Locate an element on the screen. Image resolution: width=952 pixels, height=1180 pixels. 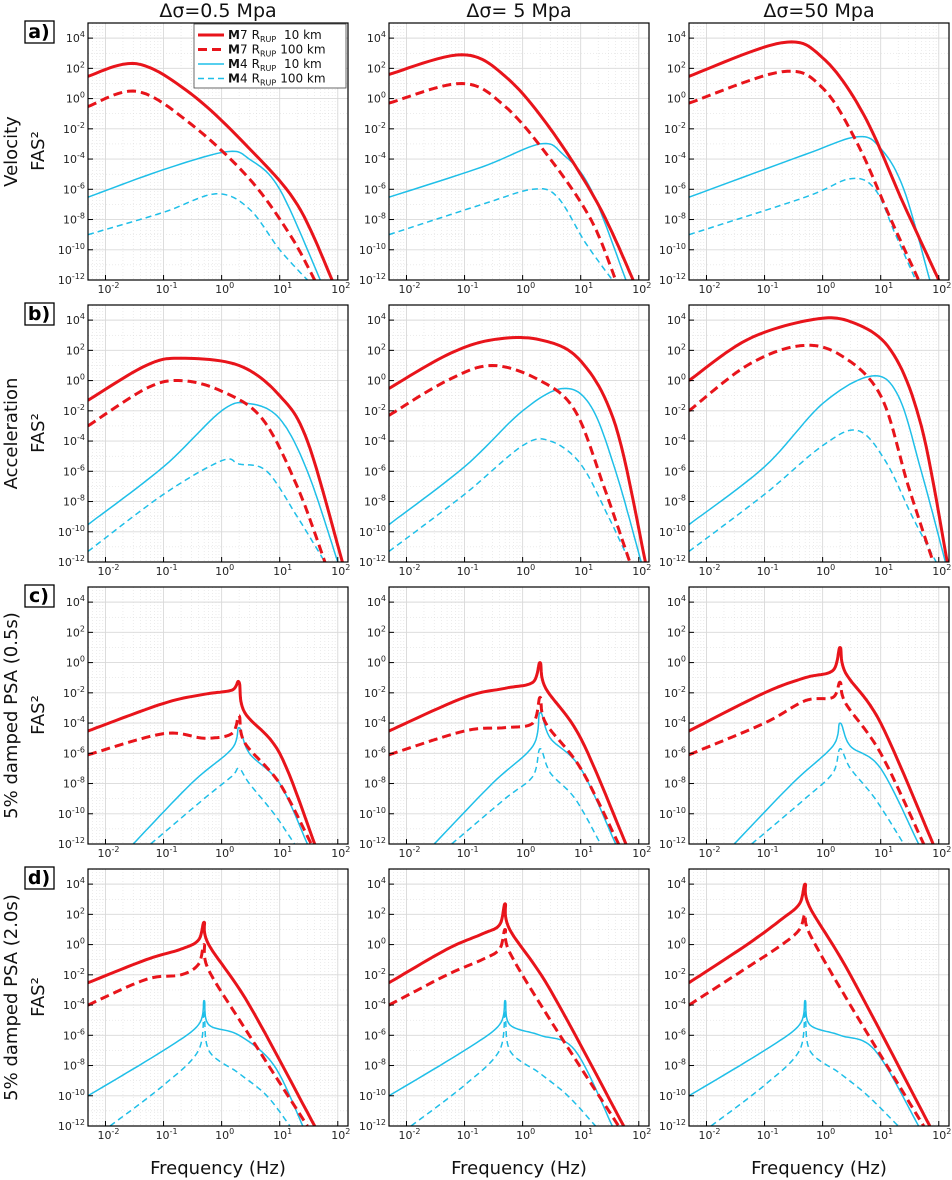
row-title: Acceleration is located at coordinates (11, 434).